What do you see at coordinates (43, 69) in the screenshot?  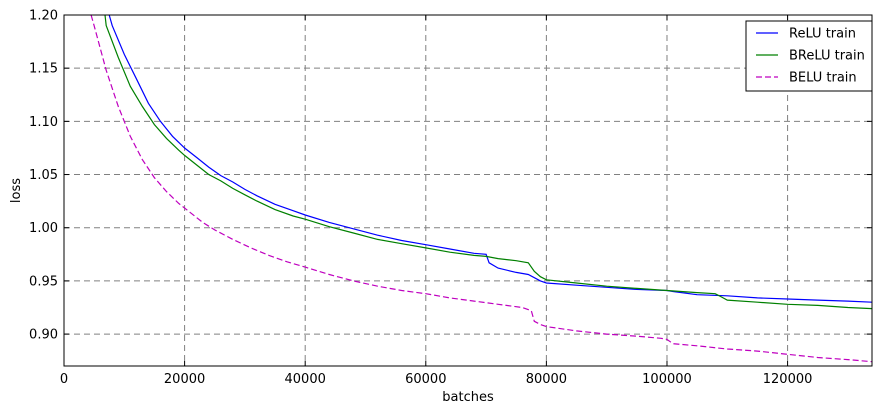 I see `y-tick-label: 1.15` at bounding box center [43, 69].